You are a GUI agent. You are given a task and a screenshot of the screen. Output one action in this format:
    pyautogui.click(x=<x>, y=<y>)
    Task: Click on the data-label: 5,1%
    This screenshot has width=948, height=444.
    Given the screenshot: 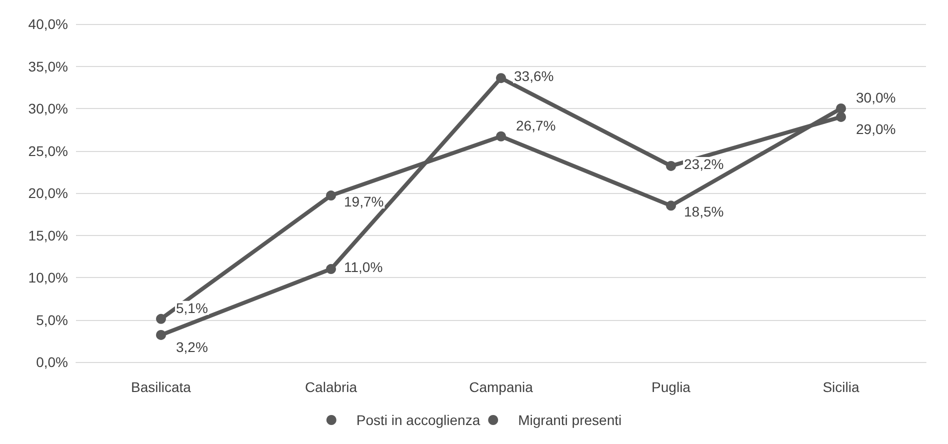 What is the action you would take?
    pyautogui.click(x=192, y=308)
    